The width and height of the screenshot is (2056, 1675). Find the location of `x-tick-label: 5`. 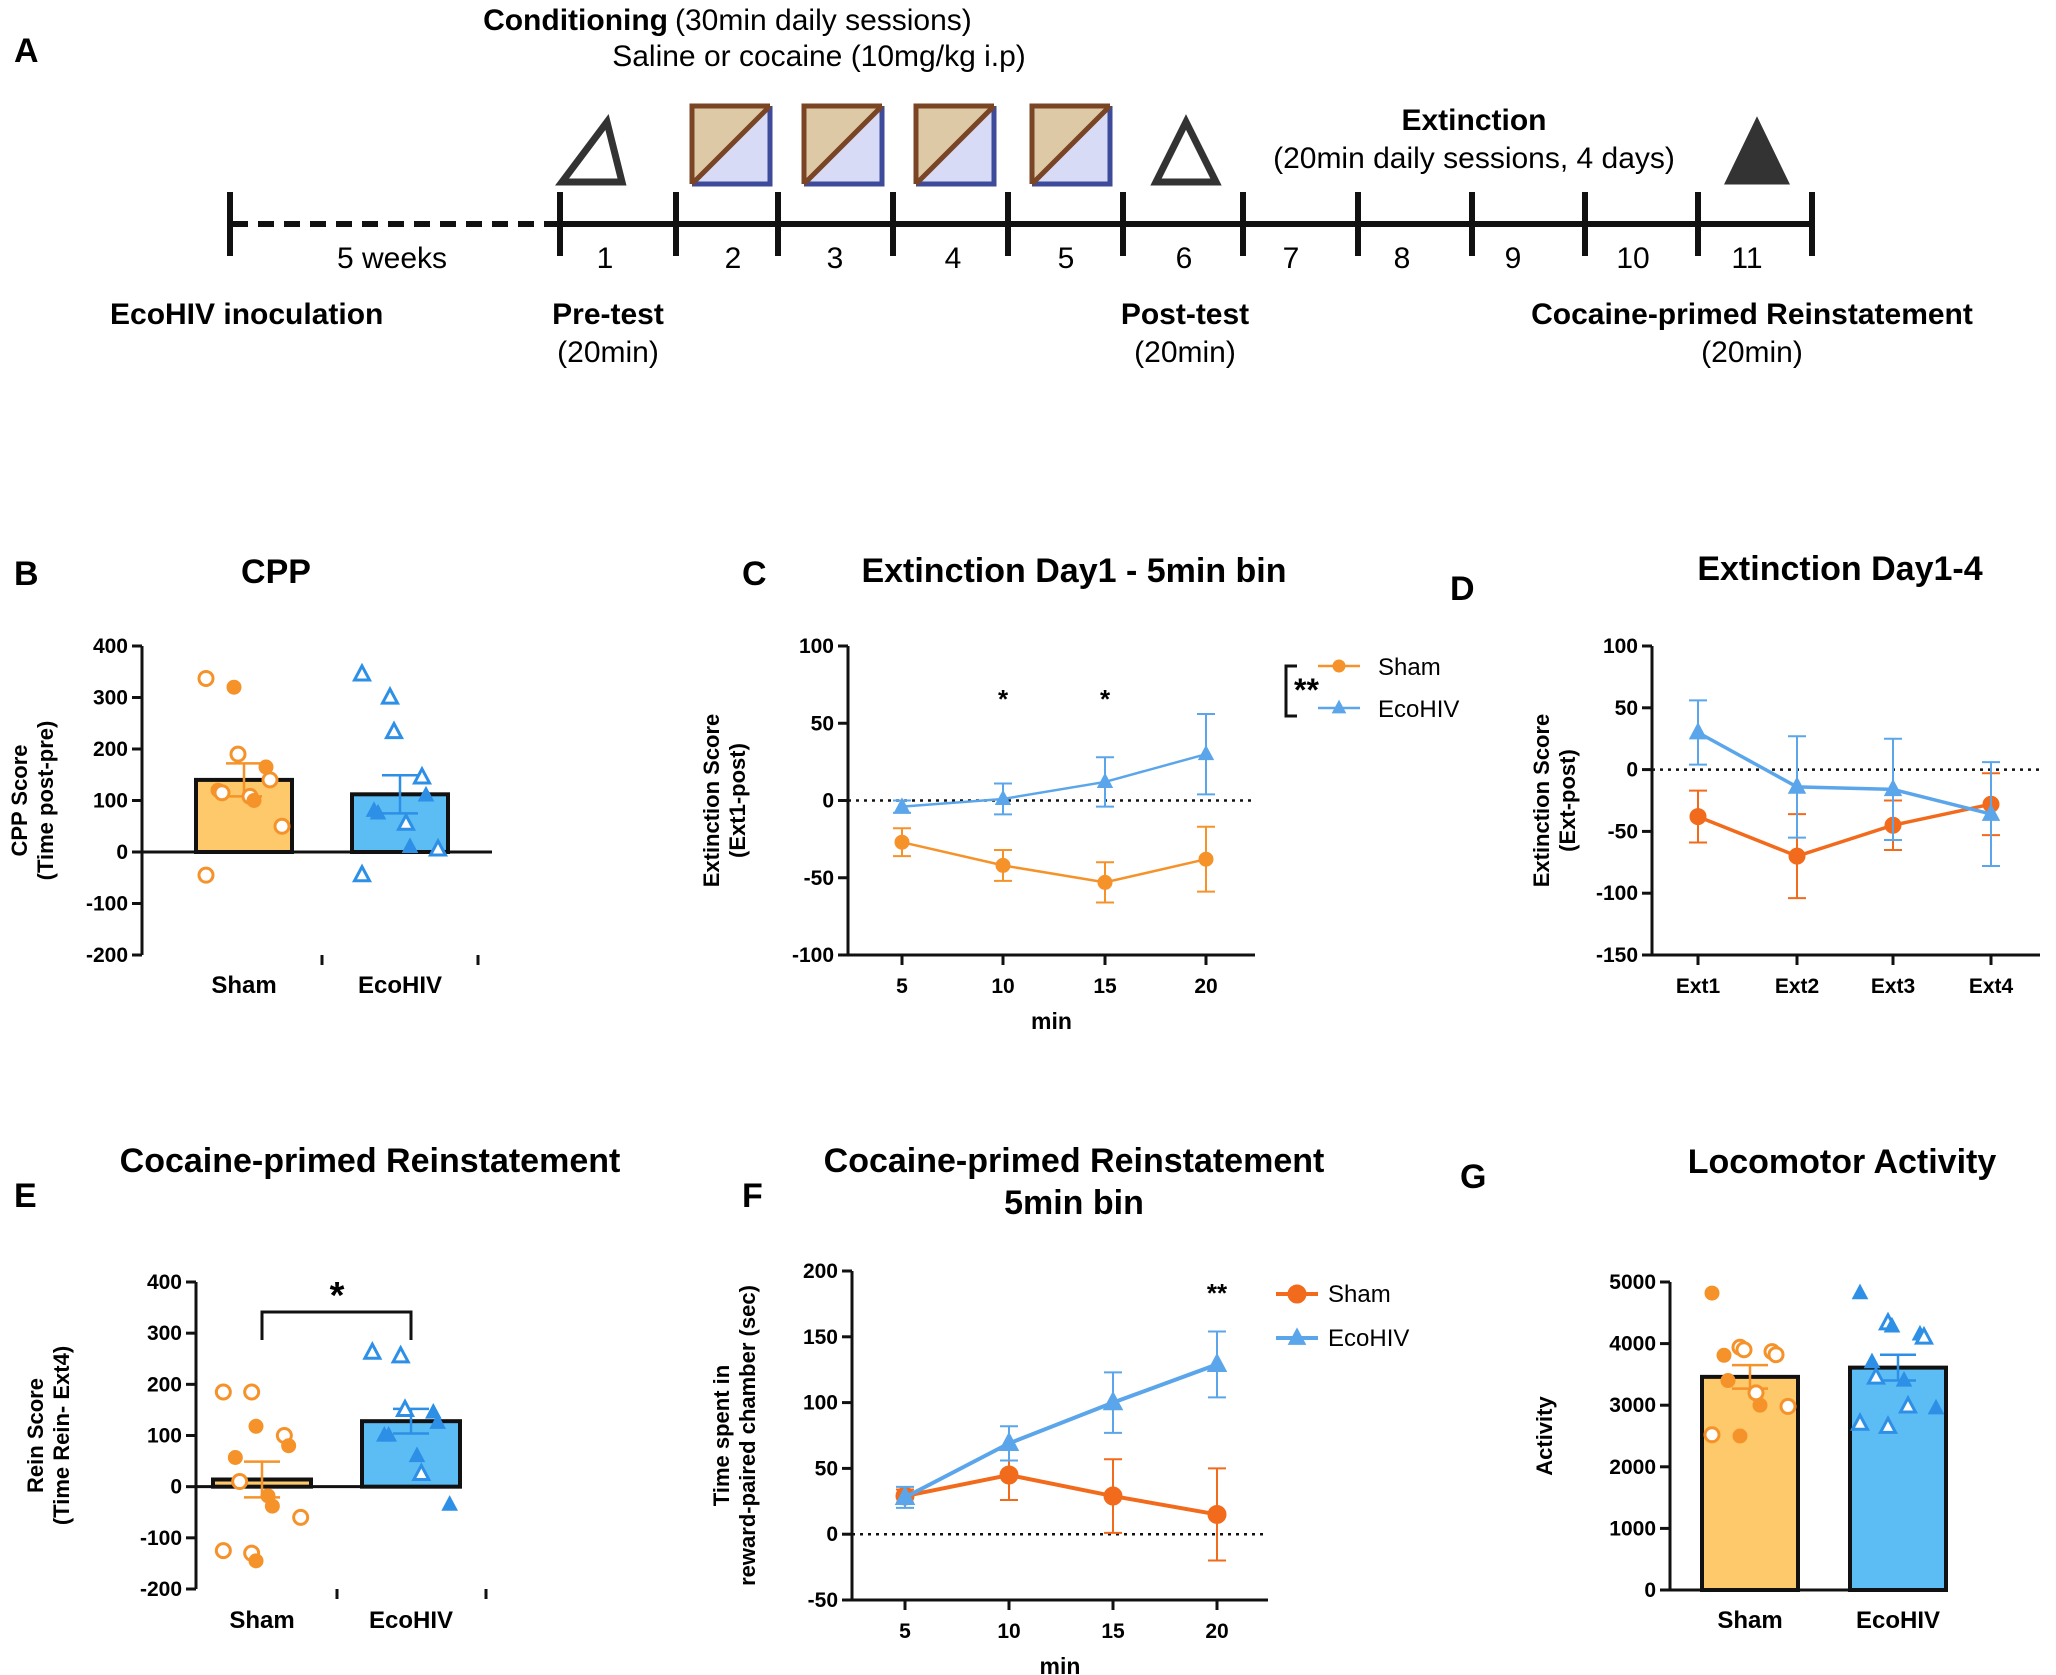

x-tick-label: 5 is located at coordinates (902, 986).